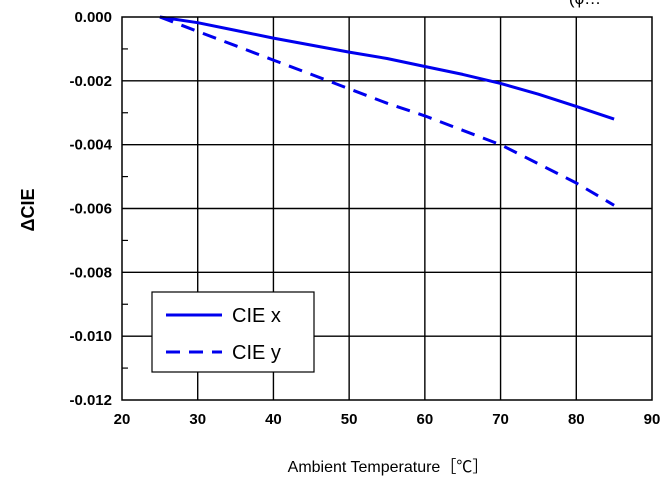 This screenshot has height=486, width=667. I want to click on x-tick-labels: 20 30 40 50 60 70 80 90, so click(387, 419).